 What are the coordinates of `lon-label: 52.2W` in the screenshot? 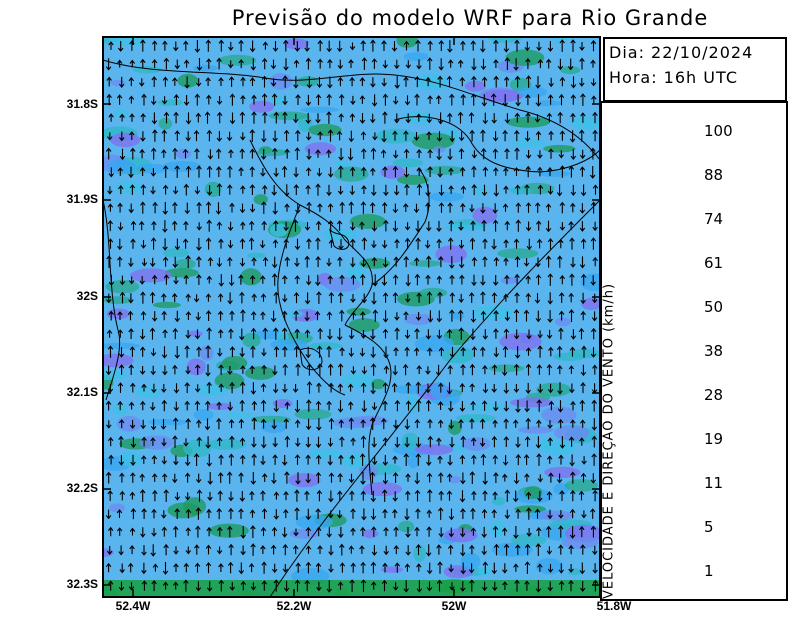 It's located at (294, 606).